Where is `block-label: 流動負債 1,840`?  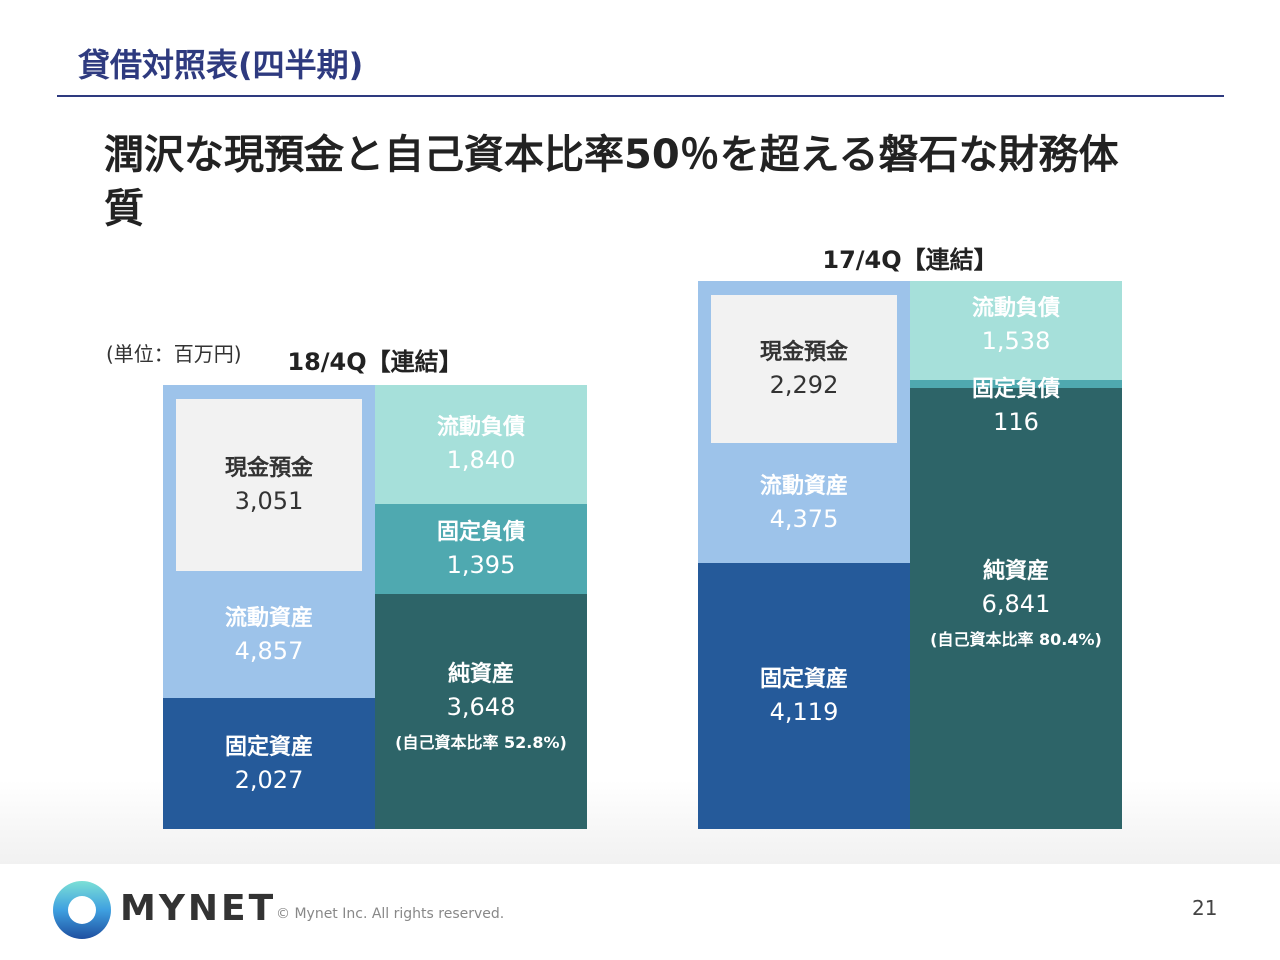
block-label: 流動負債 1,840 is located at coordinates (481, 444).